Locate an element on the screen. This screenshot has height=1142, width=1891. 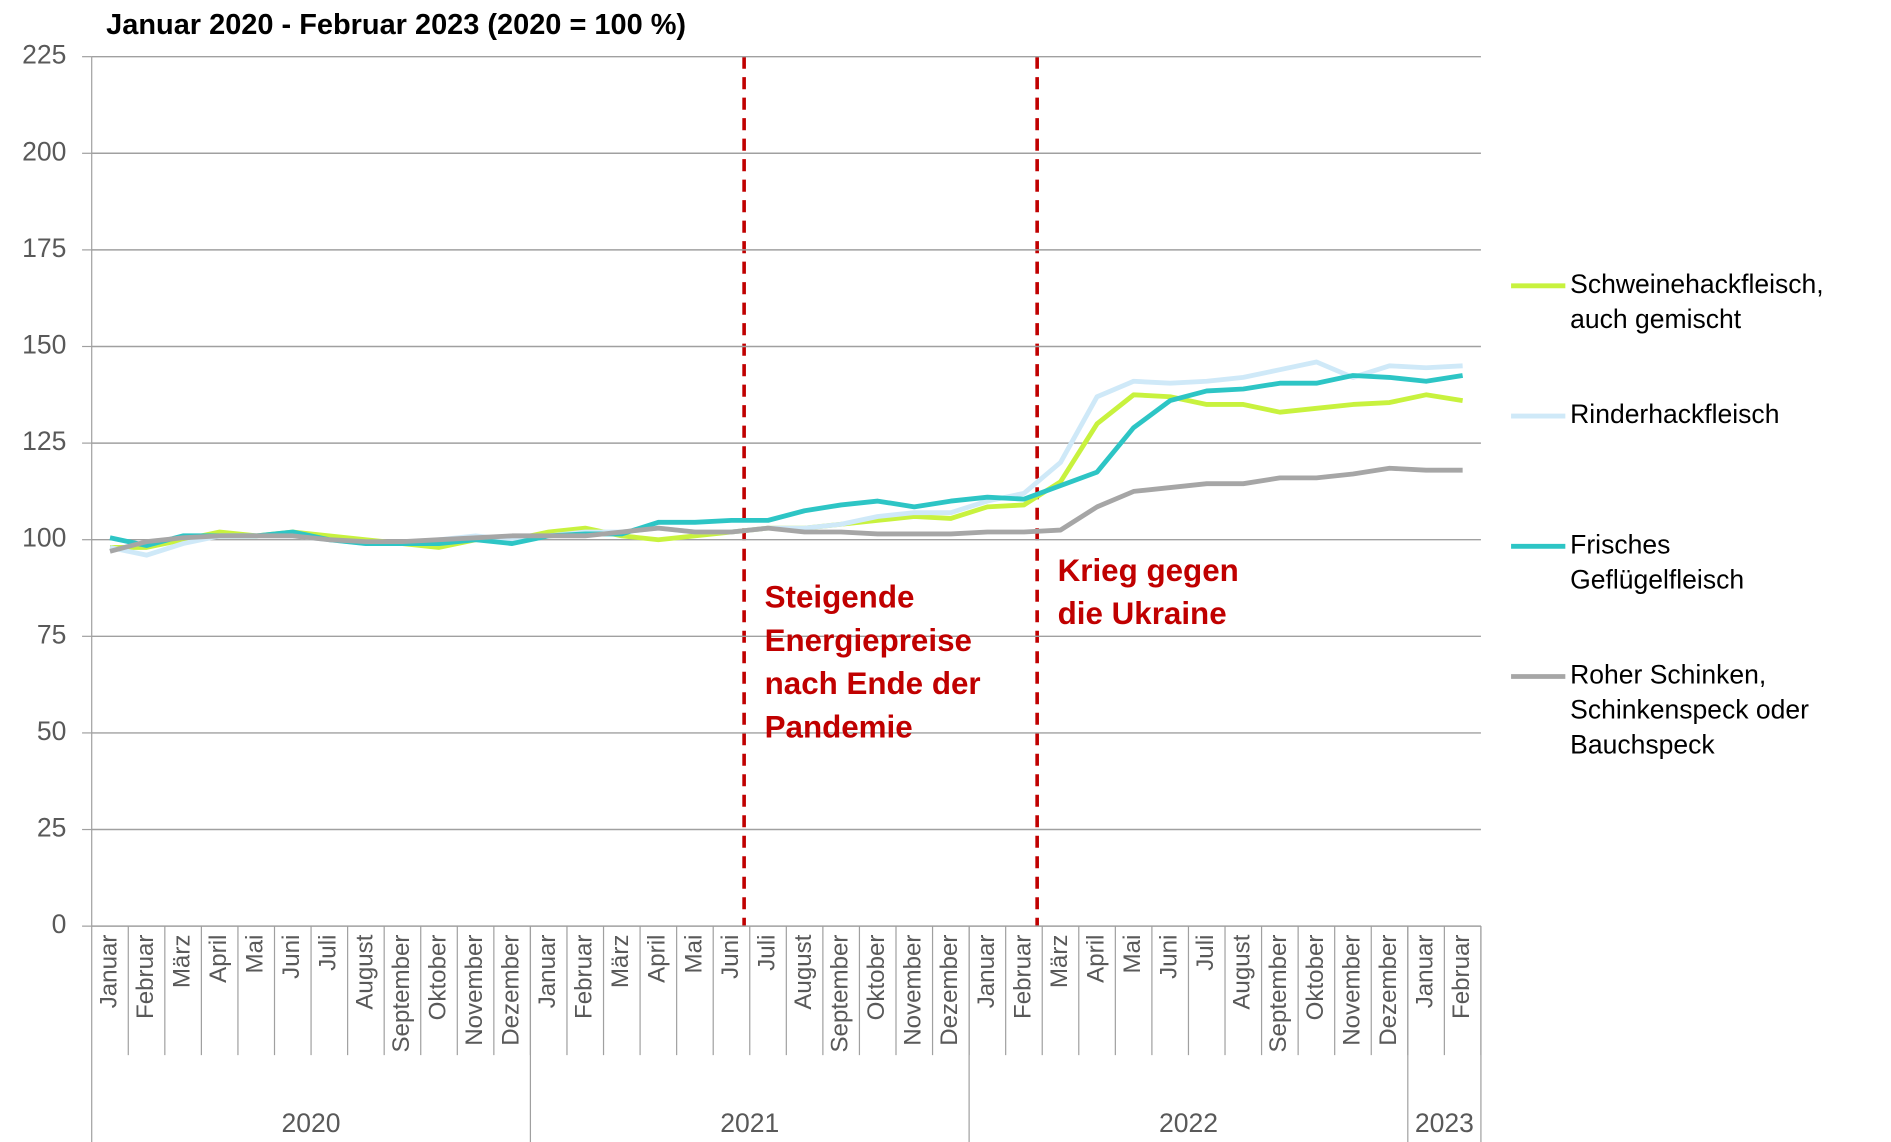
legend-label: Schweinehackfleisch, auch gemischt is located at coordinates (1697, 301).